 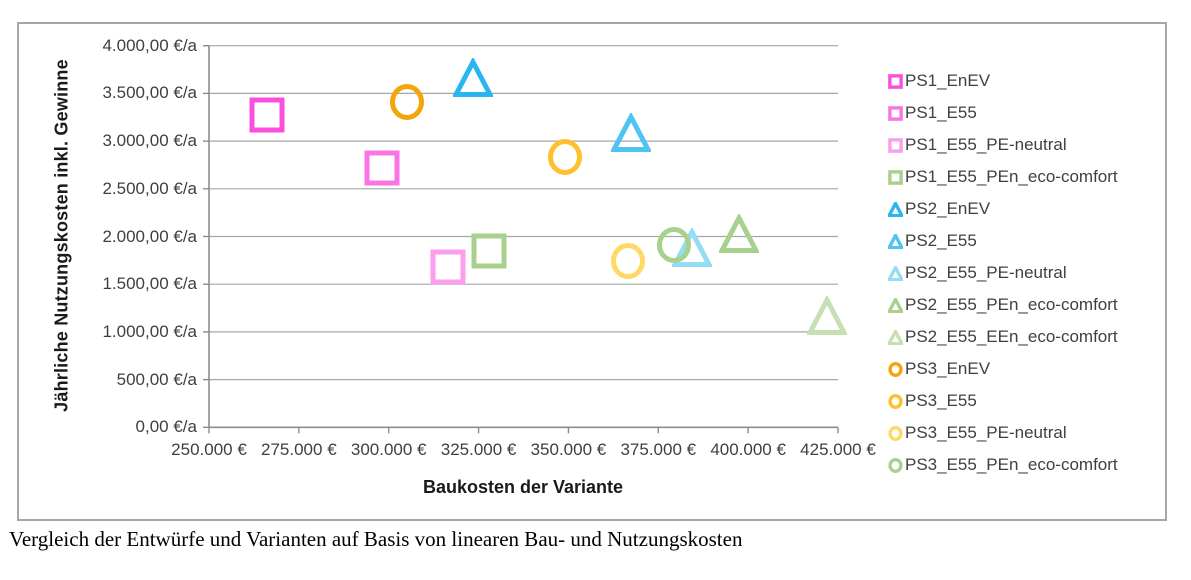 I want to click on x-tick-label: 400.000 €, so click(x=748, y=450).